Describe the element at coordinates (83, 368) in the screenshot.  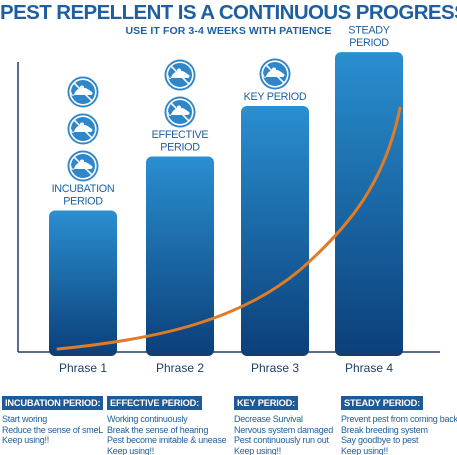
I see `tick-label-phase-1: Phrase 1` at that location.